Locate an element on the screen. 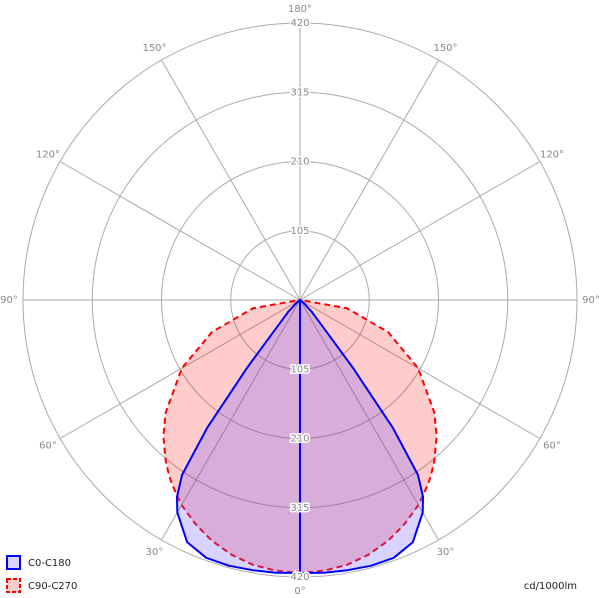 The height and width of the screenshot is (598, 601). angle-label: 180° is located at coordinates (300, 9).